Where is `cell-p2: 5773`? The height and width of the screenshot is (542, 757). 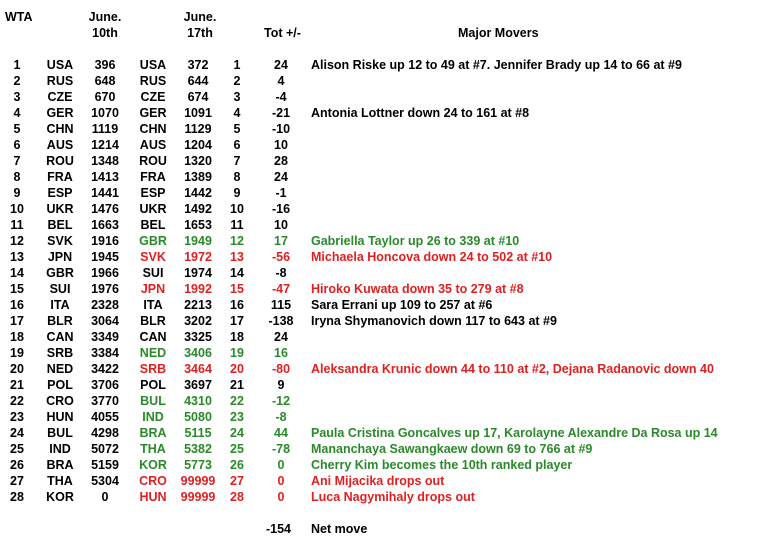
cell-p2: 5773 is located at coordinates (198, 465).